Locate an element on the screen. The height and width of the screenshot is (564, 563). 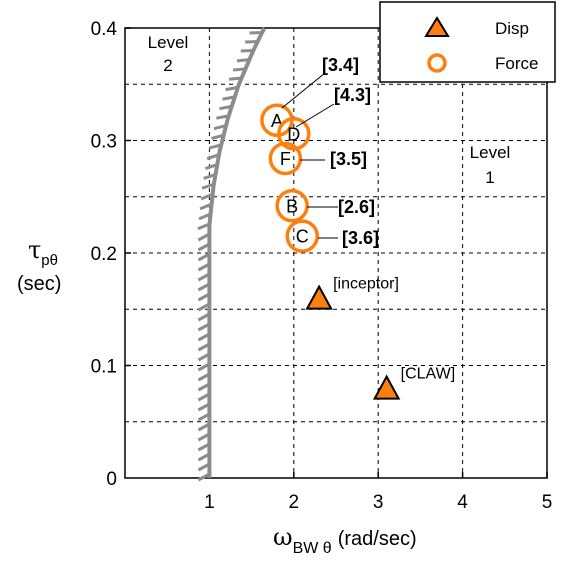
level-2-label: Level is located at coordinates (168, 42).